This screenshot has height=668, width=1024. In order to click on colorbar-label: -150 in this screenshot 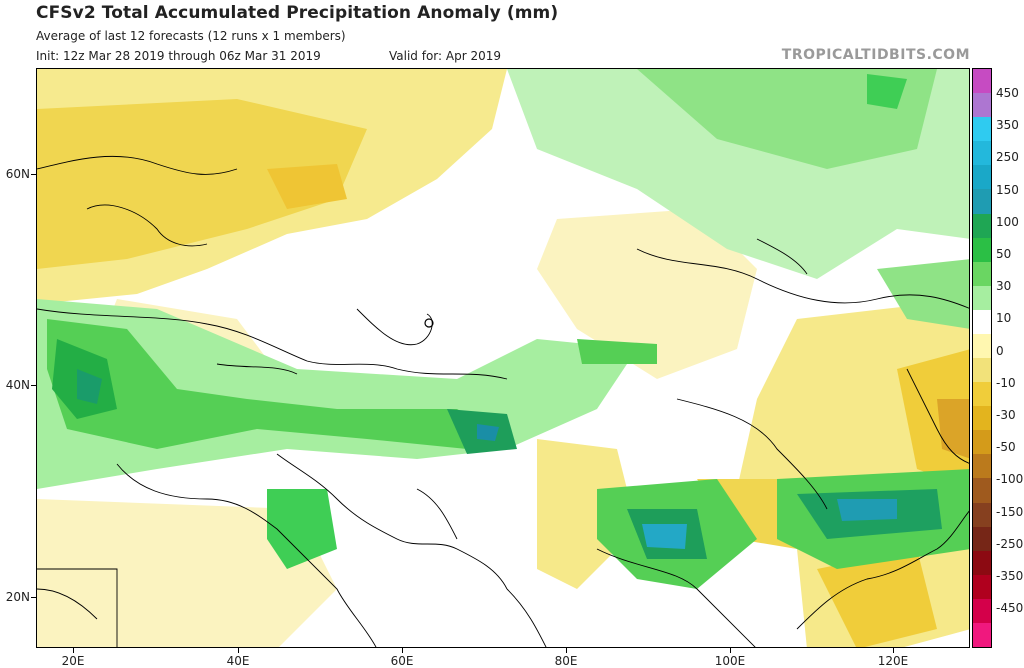, I will do `click(1010, 511)`.